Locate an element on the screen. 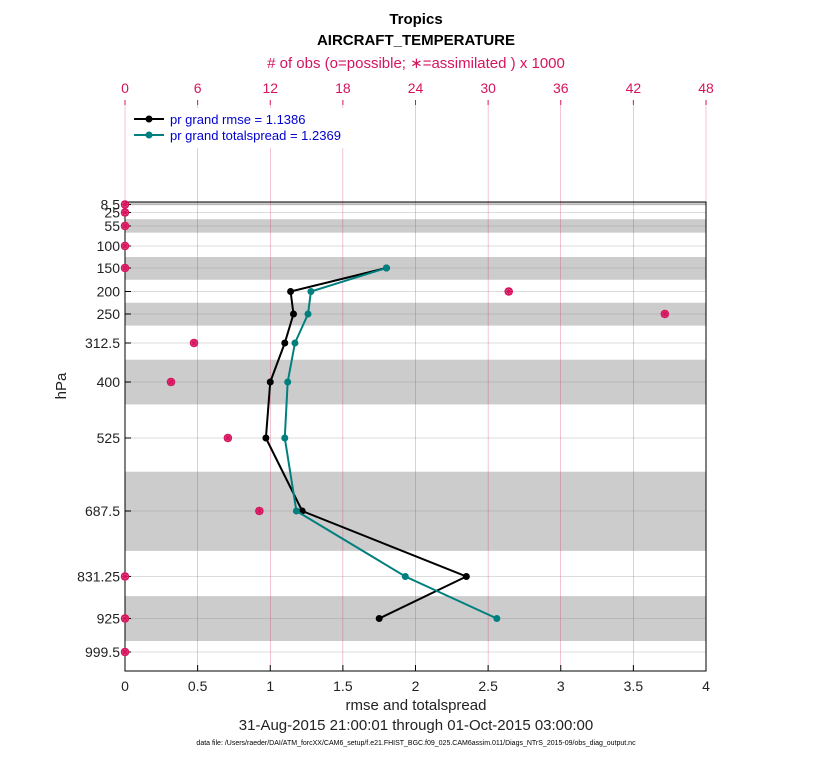 This screenshot has height=760, width=830. top-tick-label: 0 is located at coordinates (125, 88).